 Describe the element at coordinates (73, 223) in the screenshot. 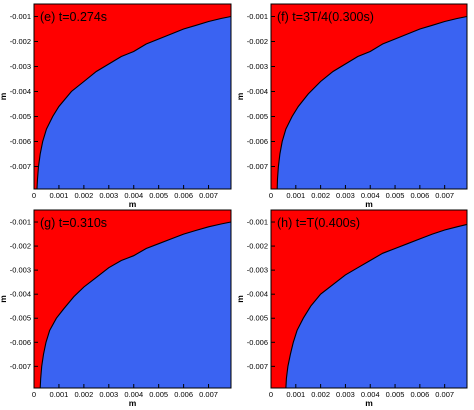

I see `panel-label: (g) t=0.310s` at that location.